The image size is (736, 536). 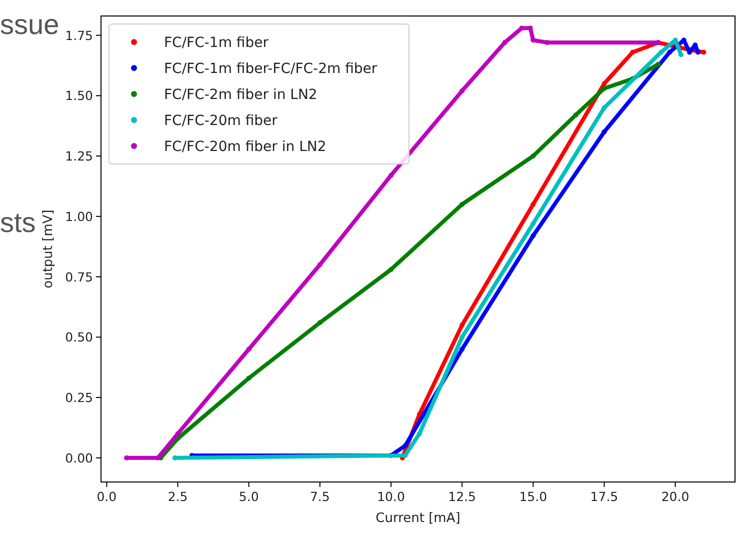 What do you see at coordinates (79, 35) in the screenshot?
I see `y-tick-label: 1.75` at bounding box center [79, 35].